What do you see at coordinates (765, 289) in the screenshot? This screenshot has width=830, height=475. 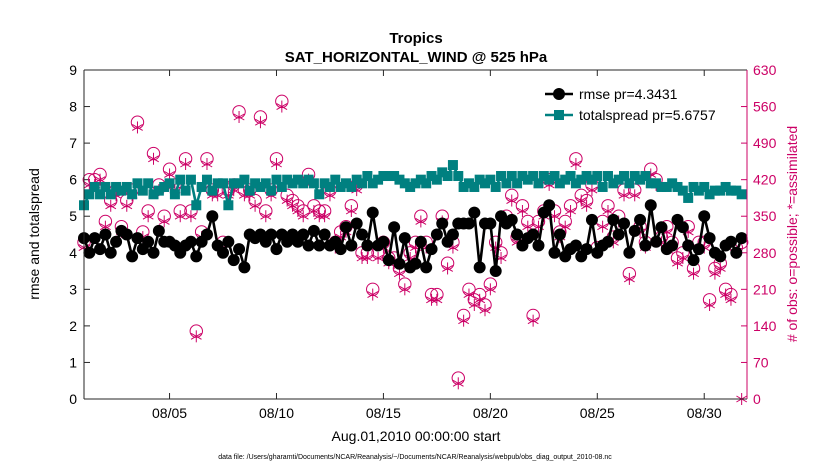 I see `y2-tick-label: 210` at bounding box center [765, 289].